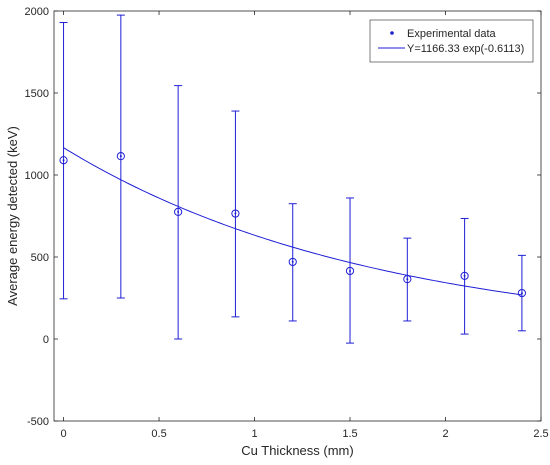 The image size is (550, 465). What do you see at coordinates (445, 434) in the screenshot?
I see `x-tick-label: 2` at bounding box center [445, 434].